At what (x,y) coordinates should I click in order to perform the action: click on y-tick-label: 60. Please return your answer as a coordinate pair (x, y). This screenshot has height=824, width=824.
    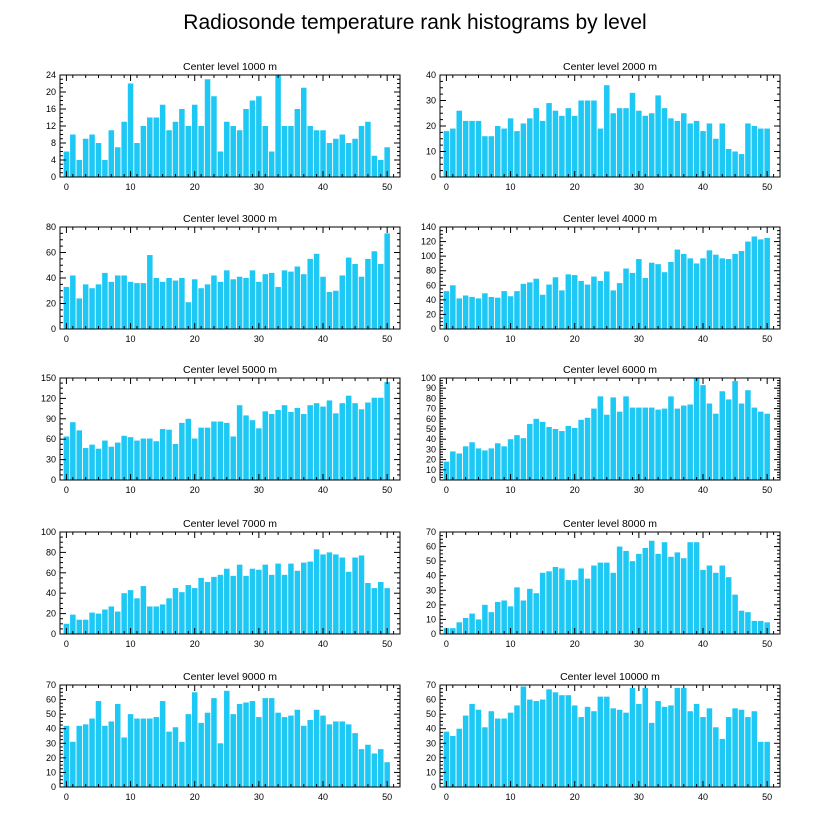
    Looking at the image, I should click on (431, 419).